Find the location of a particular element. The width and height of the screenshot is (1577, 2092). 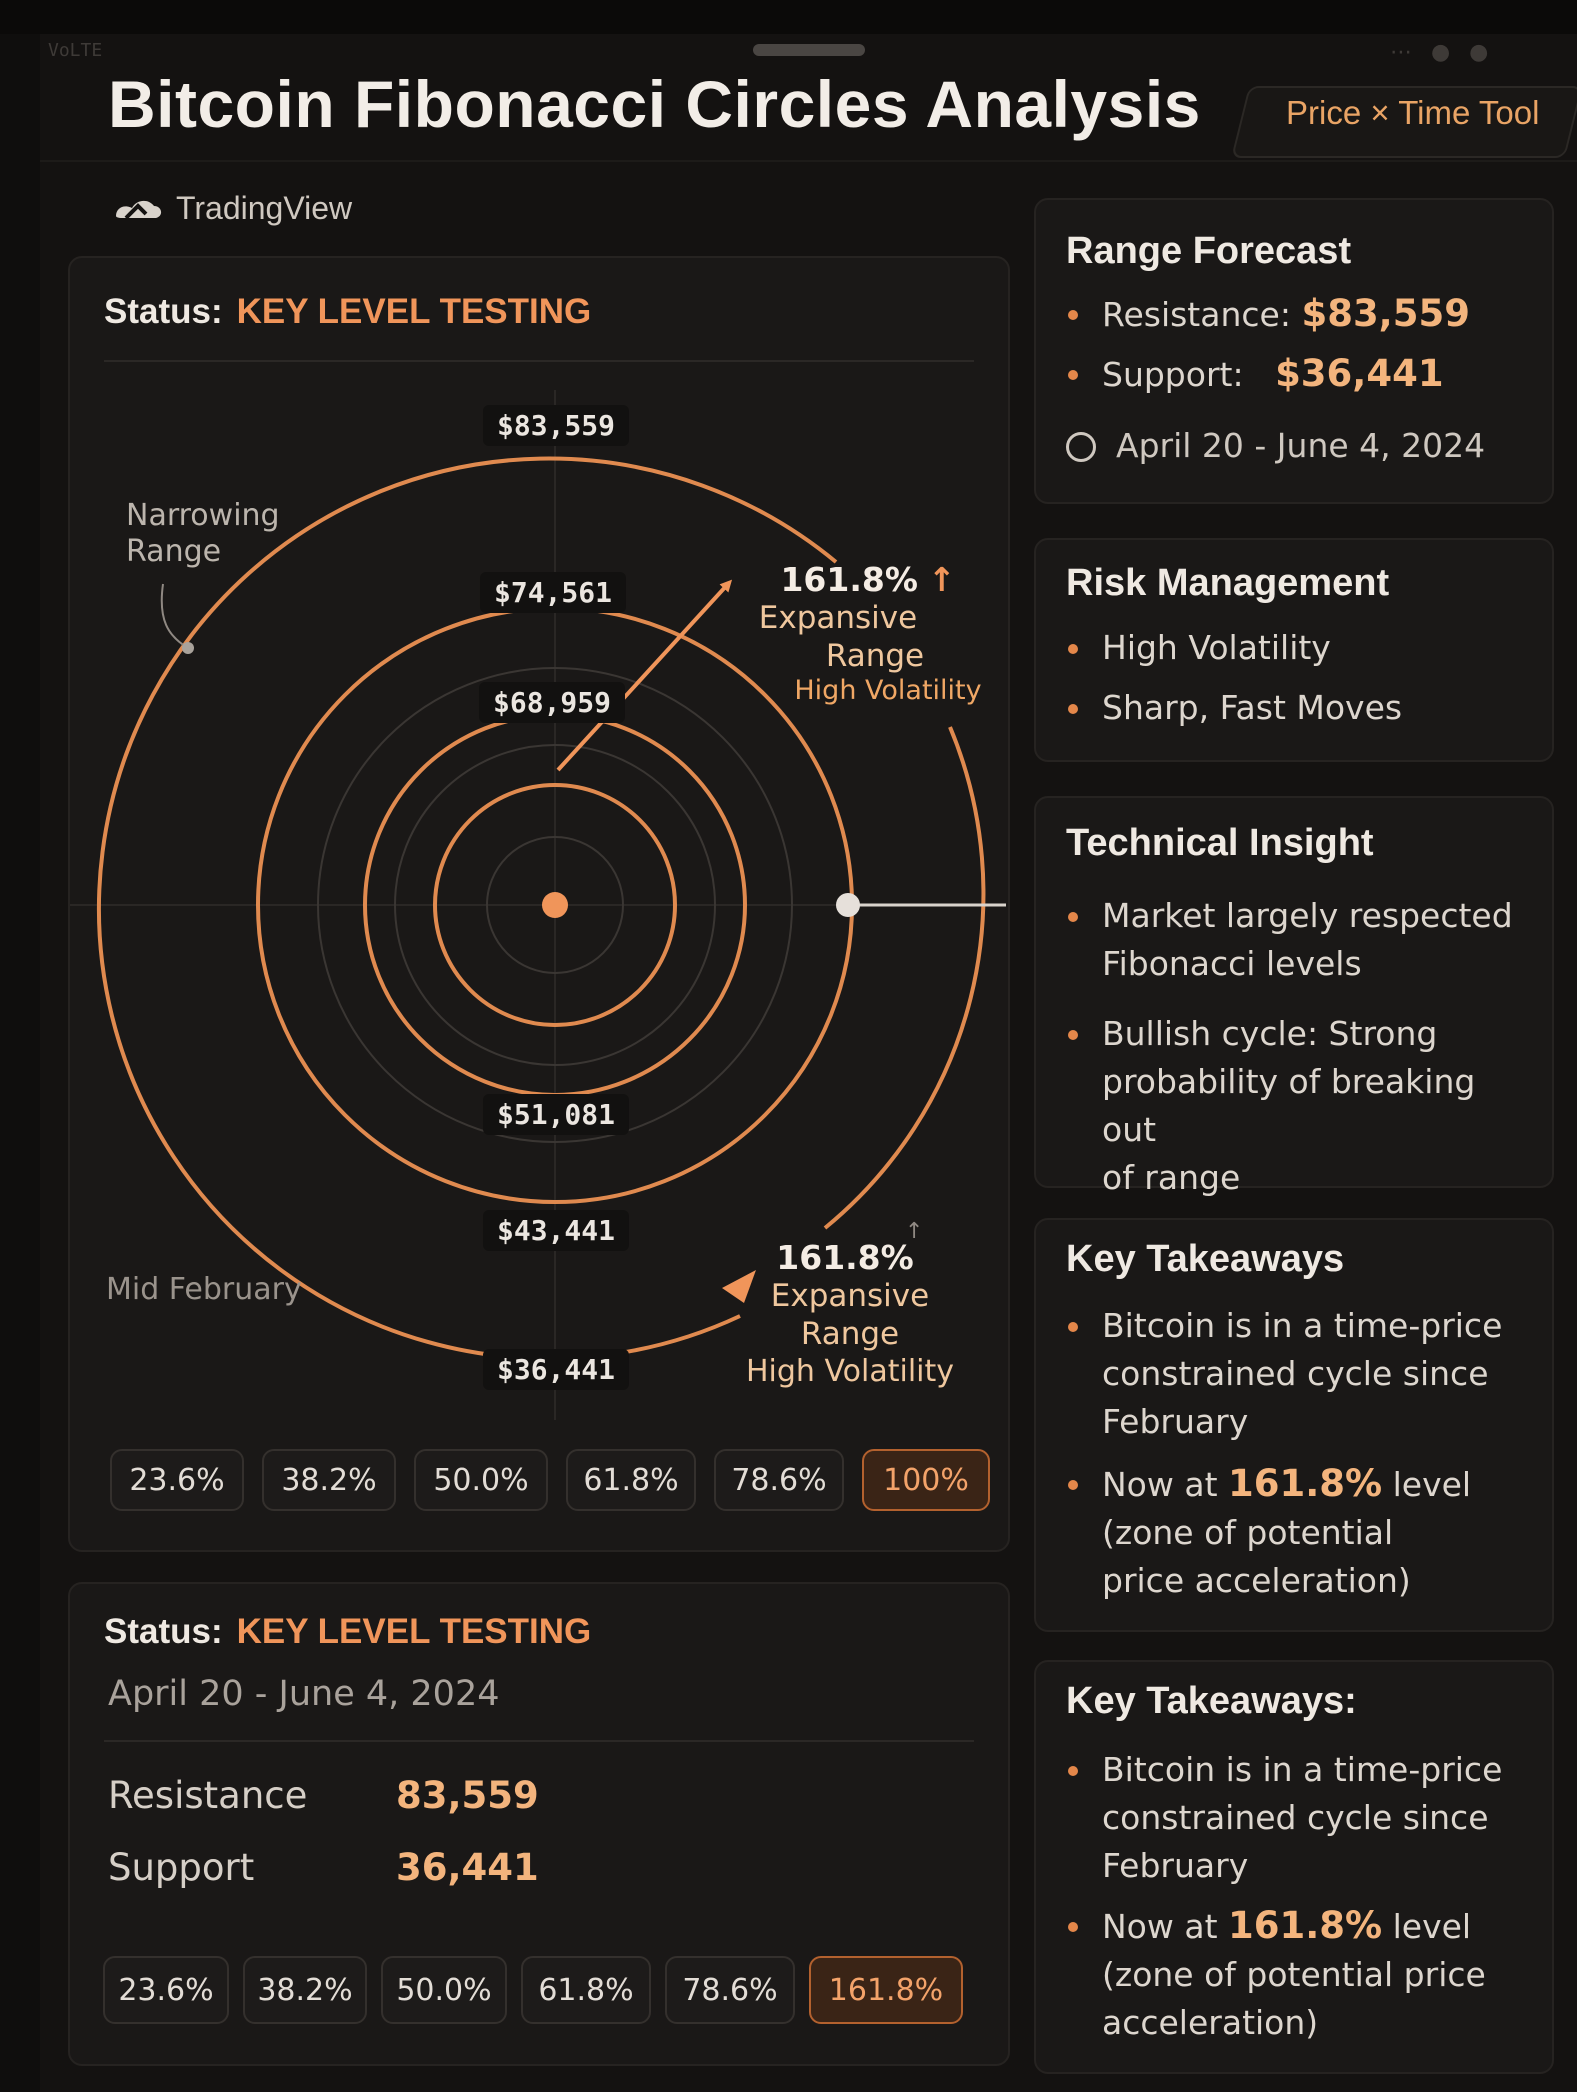

chart-status-value: KEY LEVEL TESTING is located at coordinates (414, 311).